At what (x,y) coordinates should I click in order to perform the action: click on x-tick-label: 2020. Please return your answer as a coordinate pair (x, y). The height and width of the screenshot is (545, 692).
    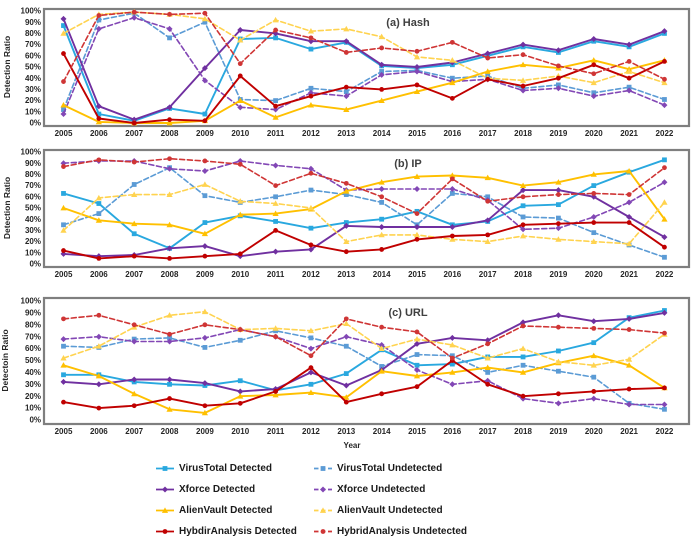
    Looking at the image, I should click on (594, 133).